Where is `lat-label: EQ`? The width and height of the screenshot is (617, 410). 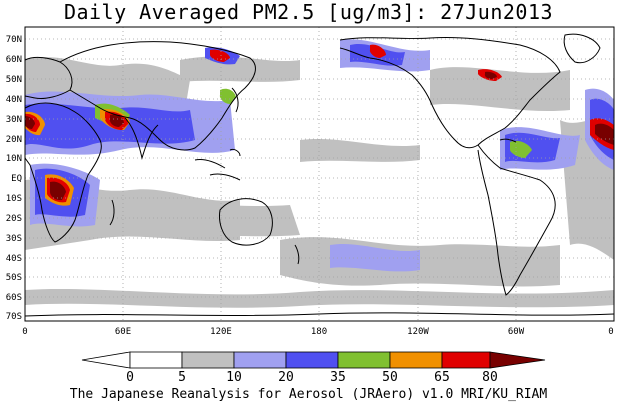 lat-label: EQ is located at coordinates (16, 179).